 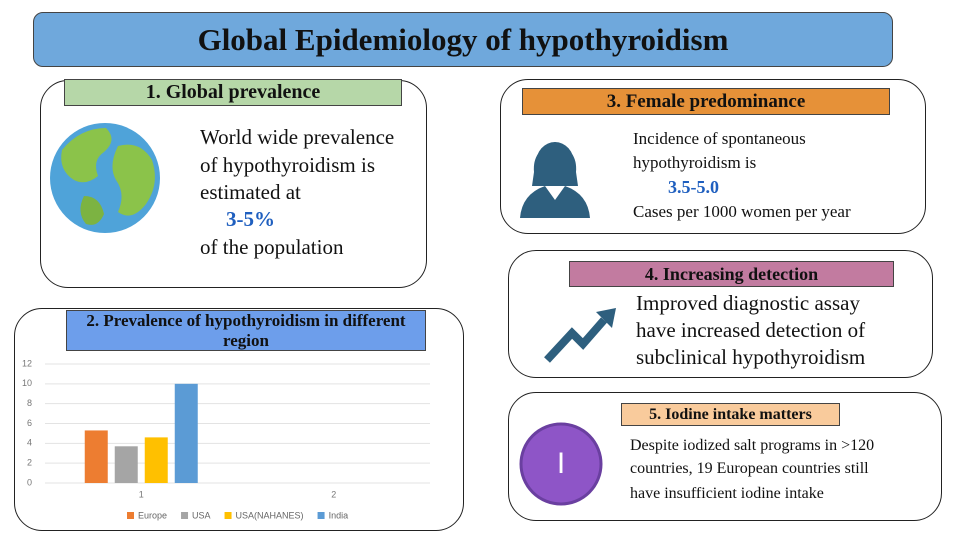 I want to click on text: Despite iodized salt programs in >120, so click(x=752, y=445).